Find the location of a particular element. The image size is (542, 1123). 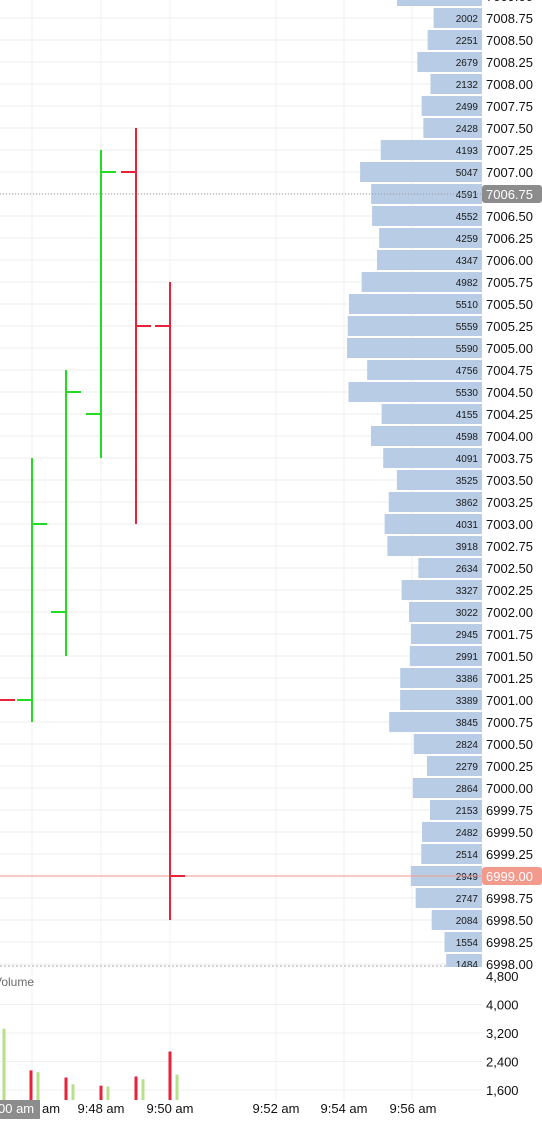

price-tick-label: 6999.75 is located at coordinates (509, 810).